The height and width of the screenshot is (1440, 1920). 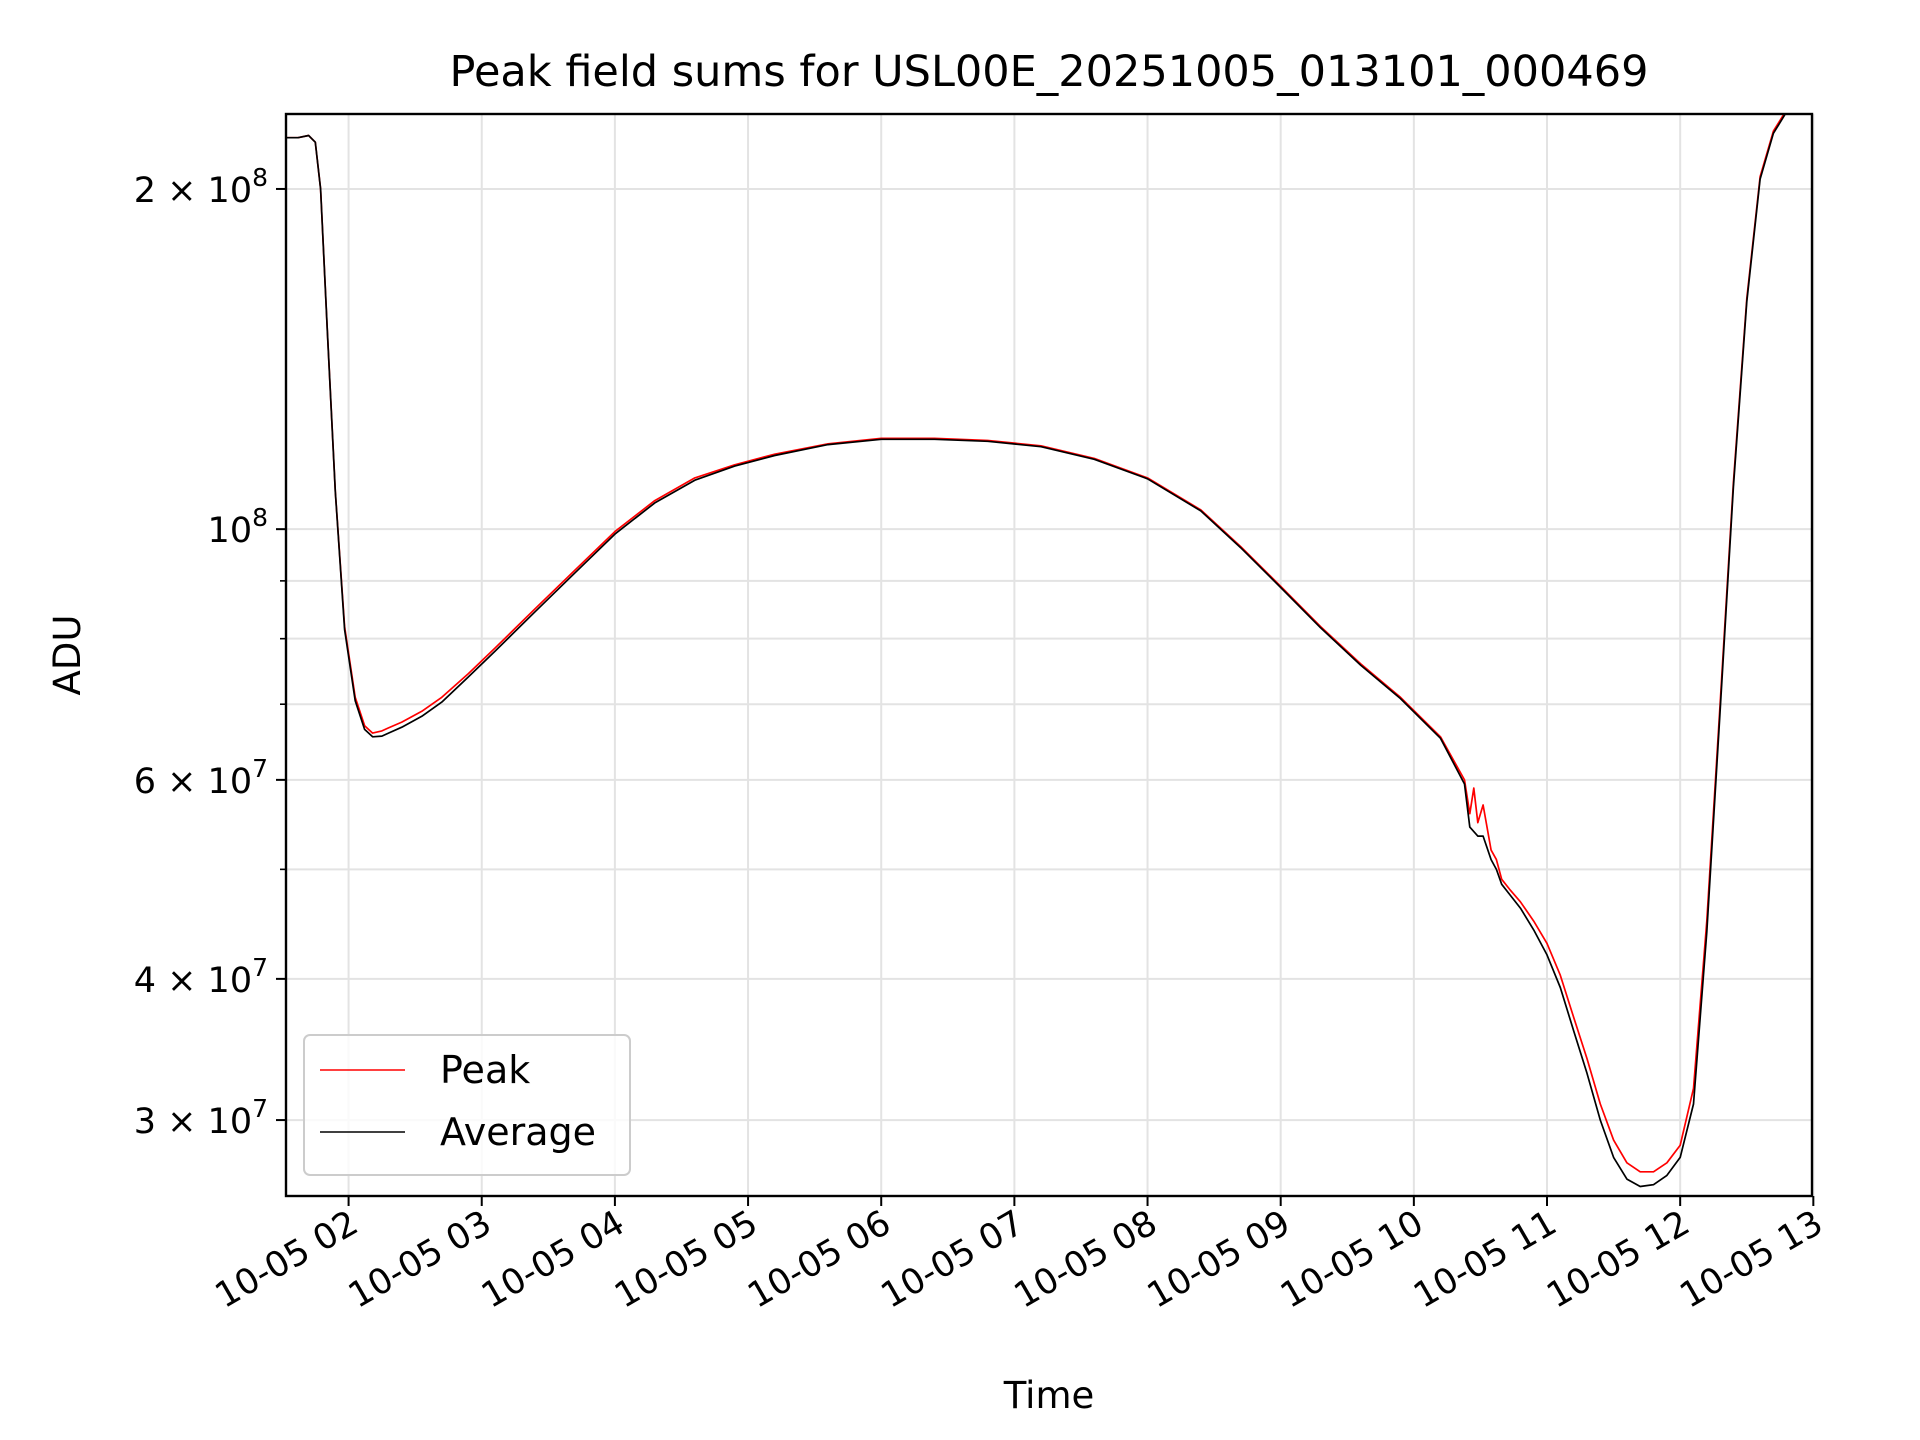 What do you see at coordinates (553, 1259) in the screenshot?
I see `x-tick-label: 10-05 04` at bounding box center [553, 1259].